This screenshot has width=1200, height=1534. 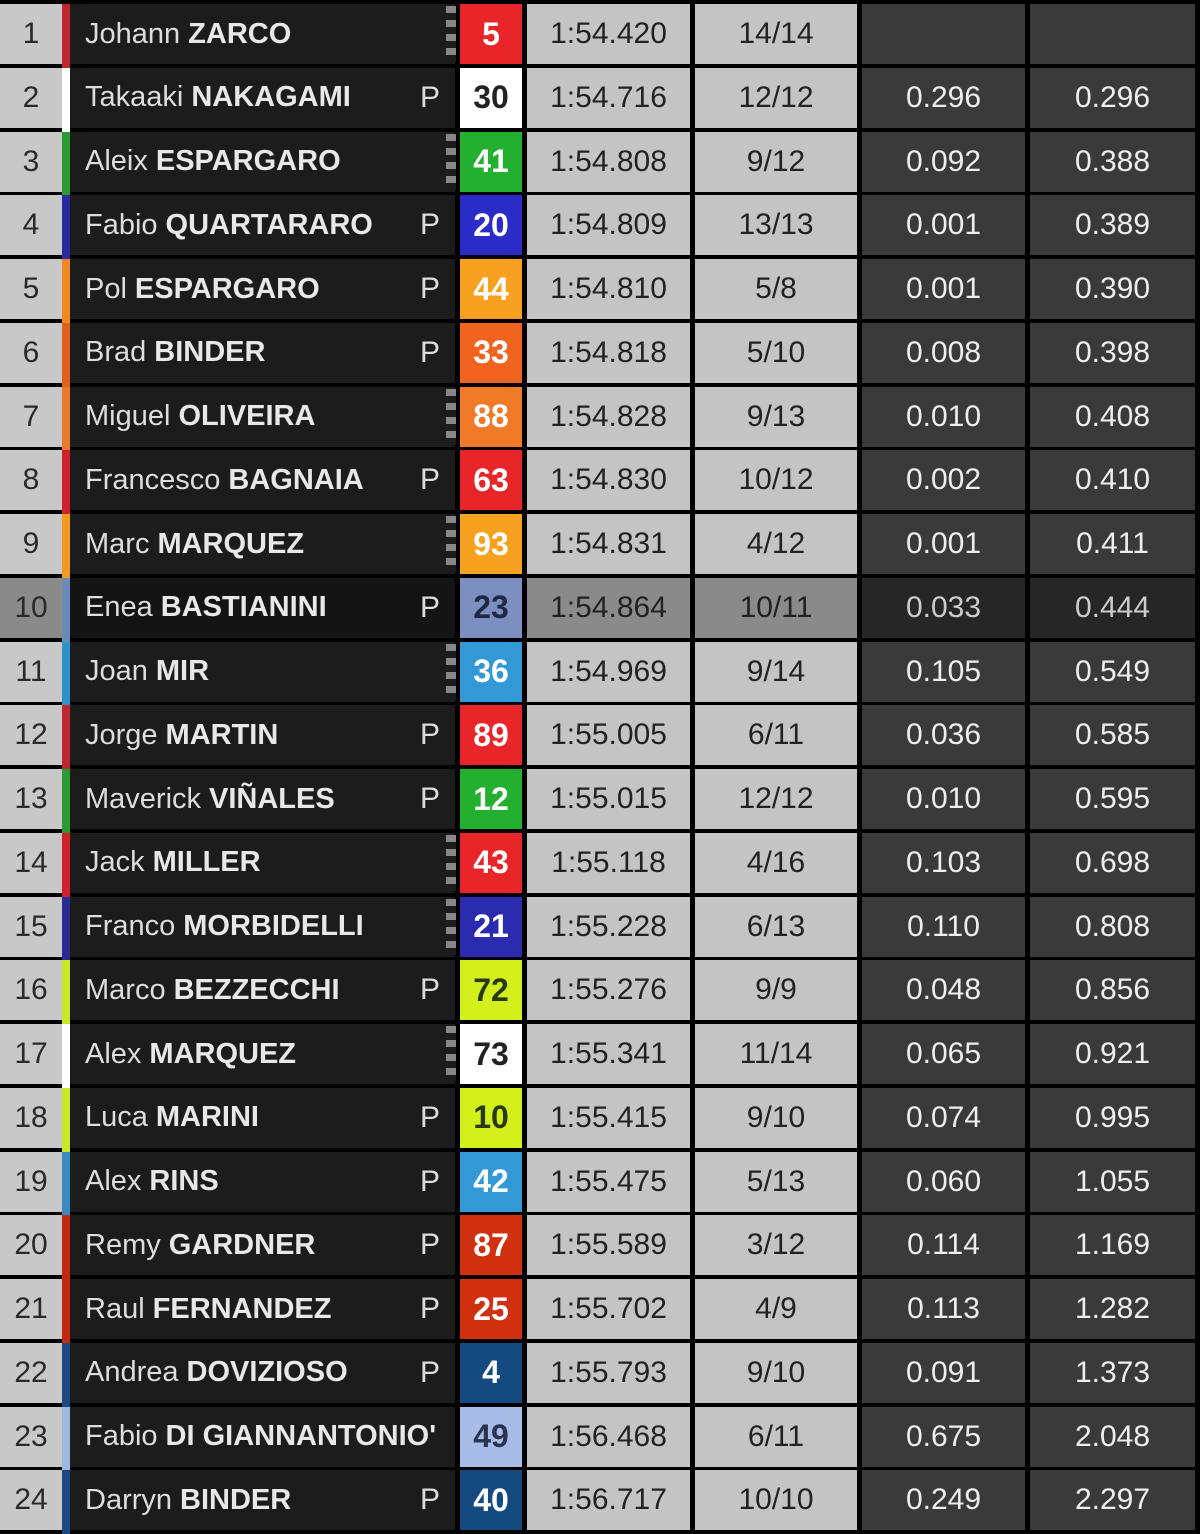 I want to click on rider-number: 40, so click(x=491, y=1500).